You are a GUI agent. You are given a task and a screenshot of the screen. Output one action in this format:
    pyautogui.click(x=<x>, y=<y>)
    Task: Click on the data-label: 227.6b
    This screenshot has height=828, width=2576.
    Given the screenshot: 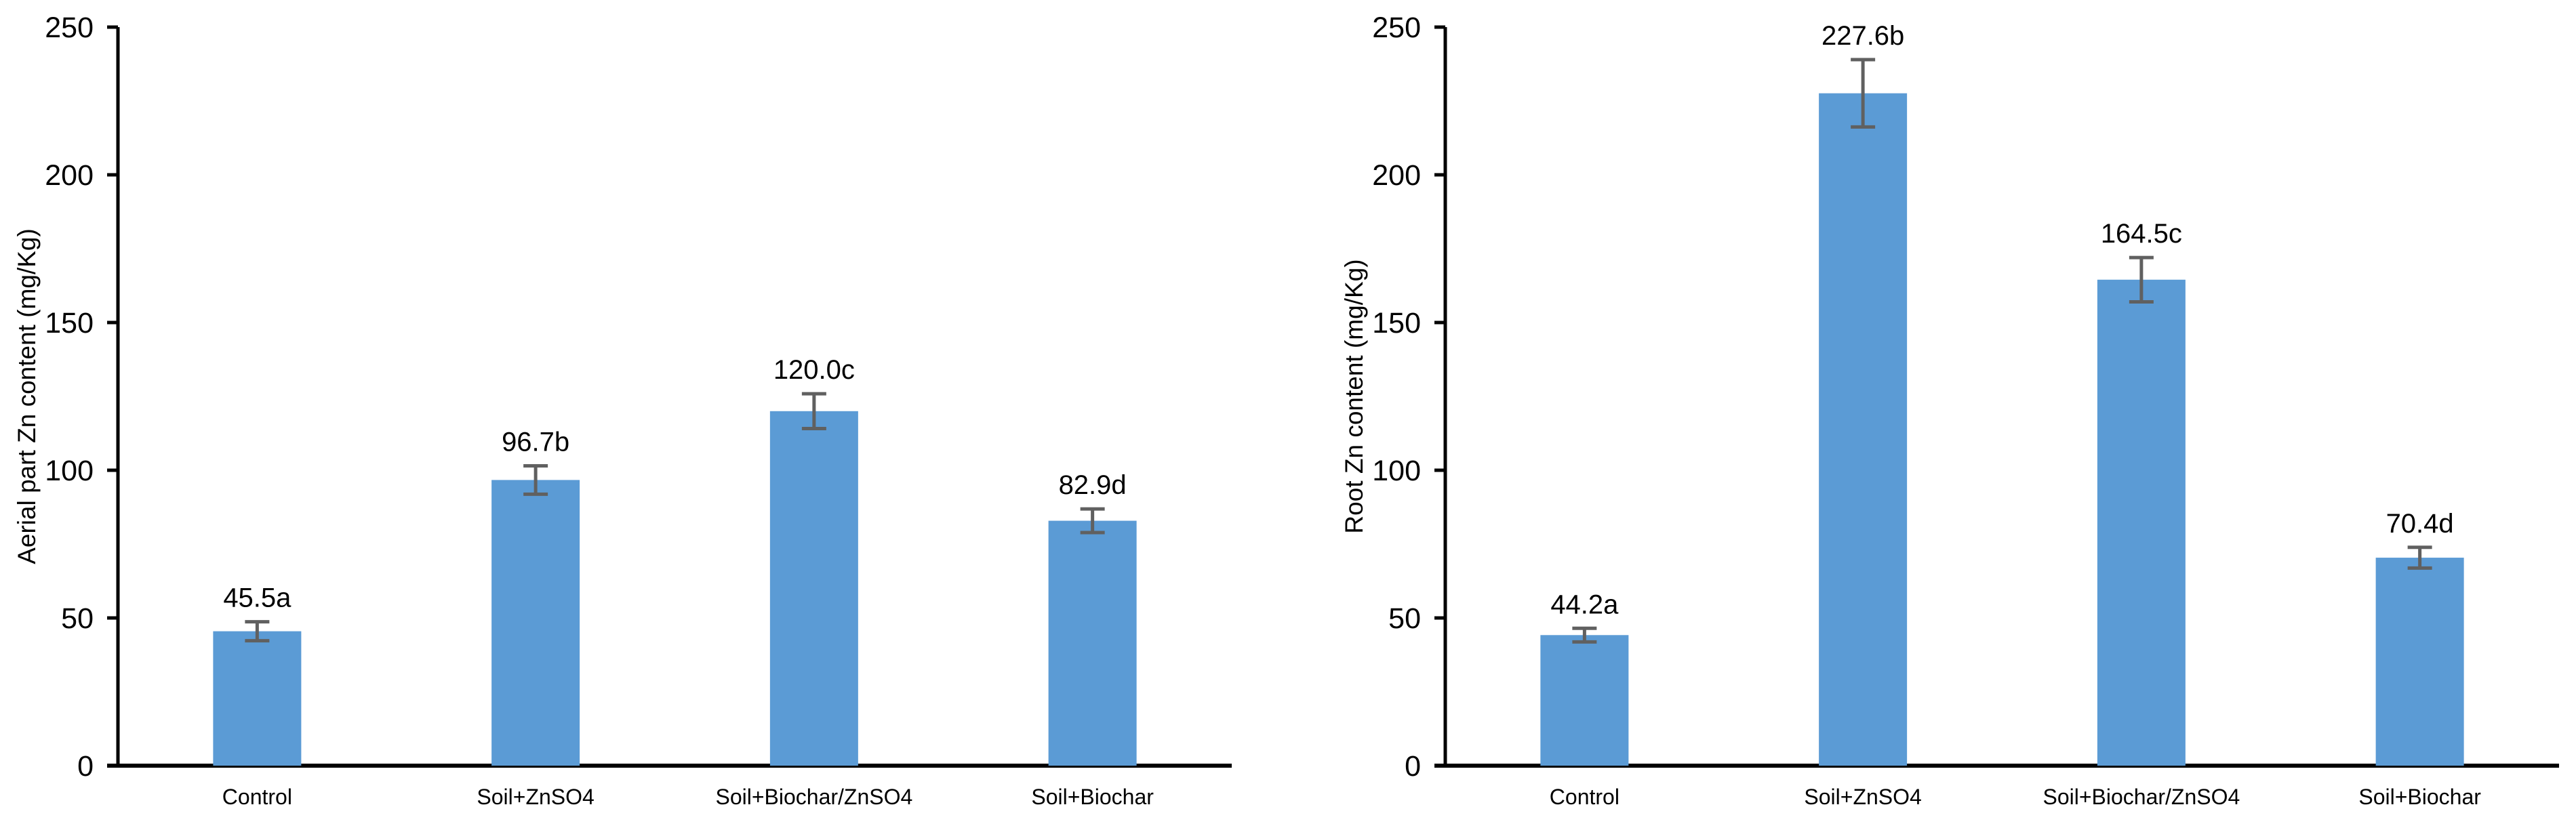 What is the action you would take?
    pyautogui.click(x=1863, y=36)
    